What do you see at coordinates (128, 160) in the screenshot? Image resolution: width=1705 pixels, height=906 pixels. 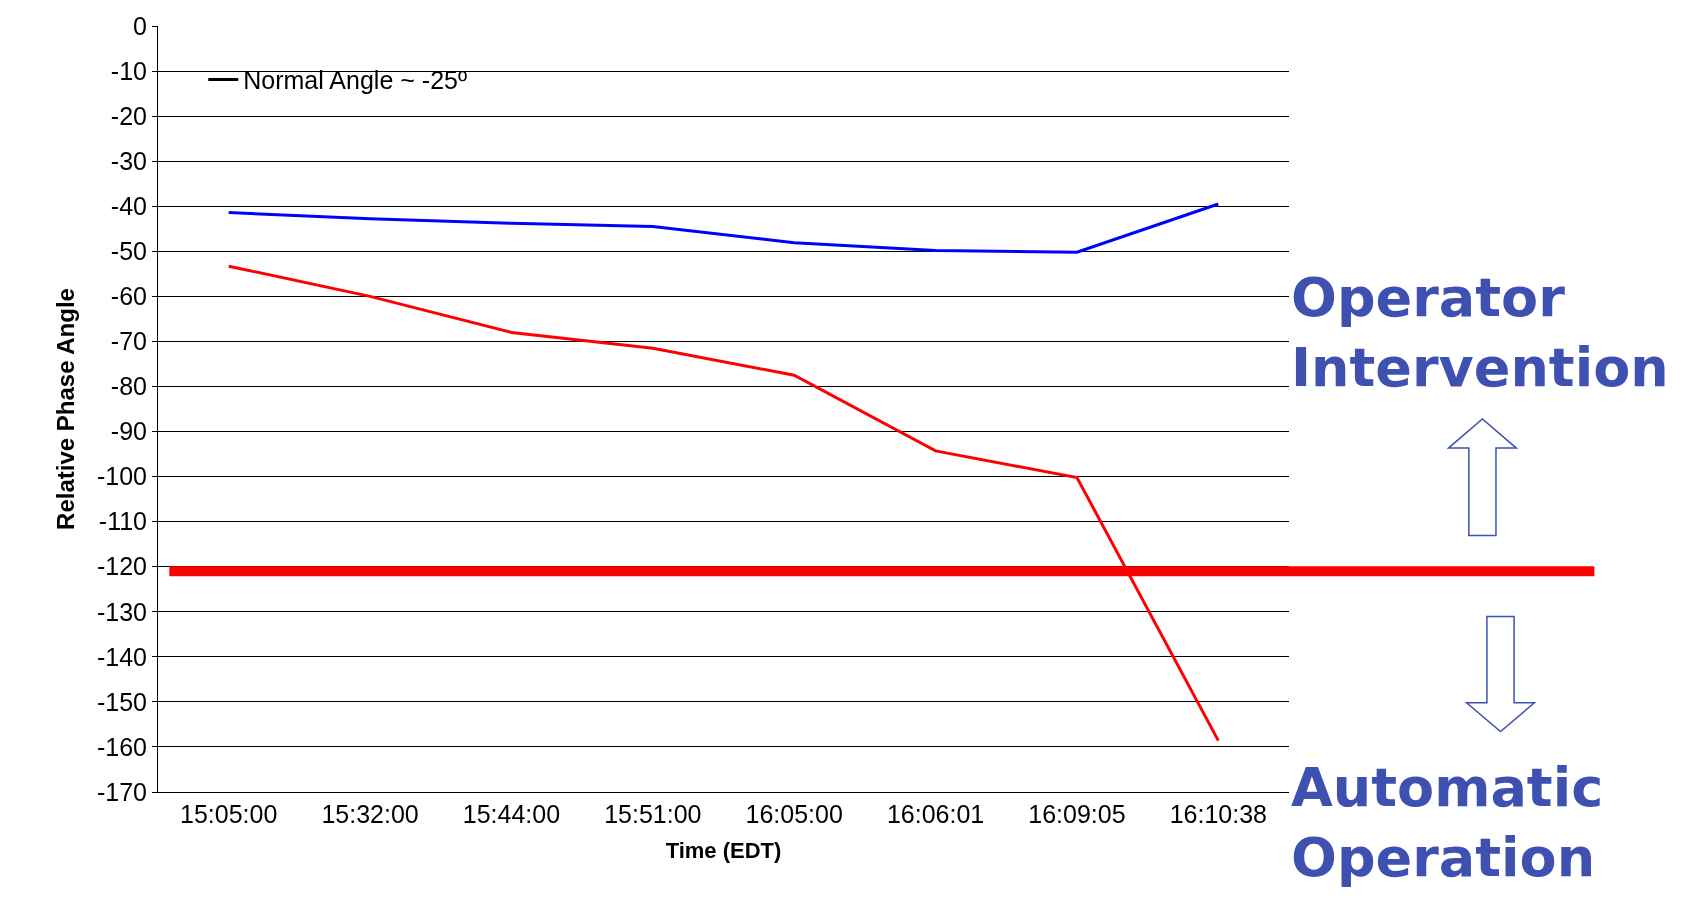 I see `y-tick-label: -30` at bounding box center [128, 160].